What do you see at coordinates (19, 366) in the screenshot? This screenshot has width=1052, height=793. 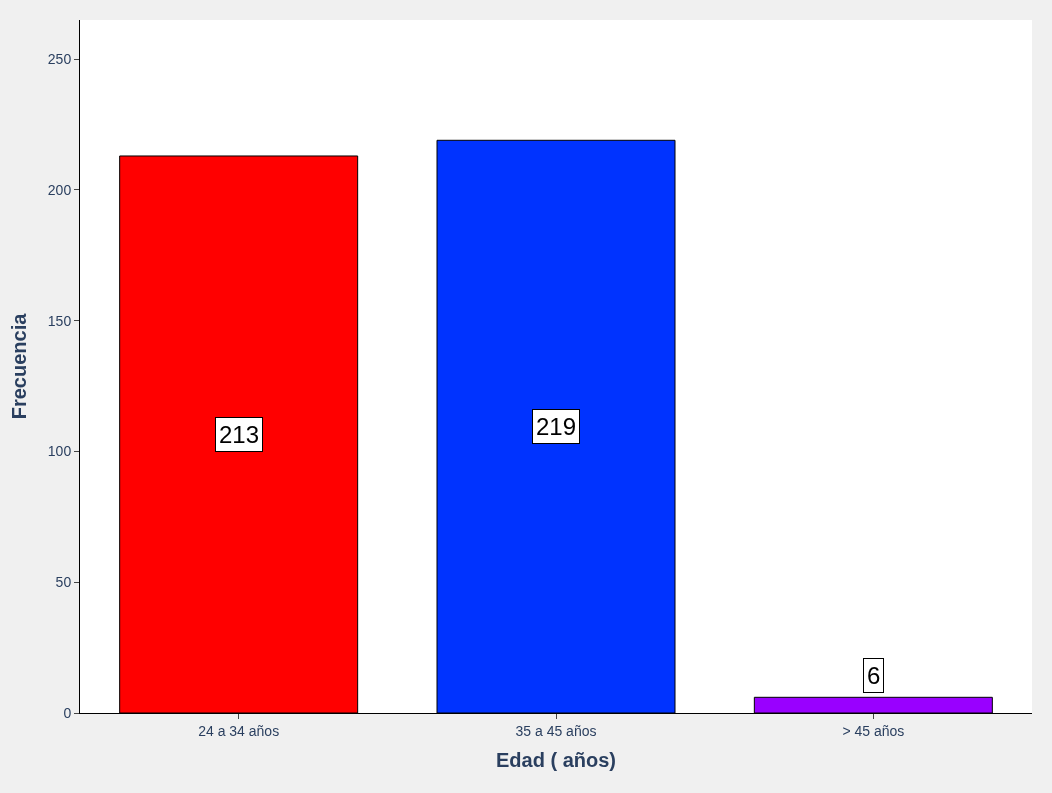 I see `y-axis-title: Frecuencia` at bounding box center [19, 366].